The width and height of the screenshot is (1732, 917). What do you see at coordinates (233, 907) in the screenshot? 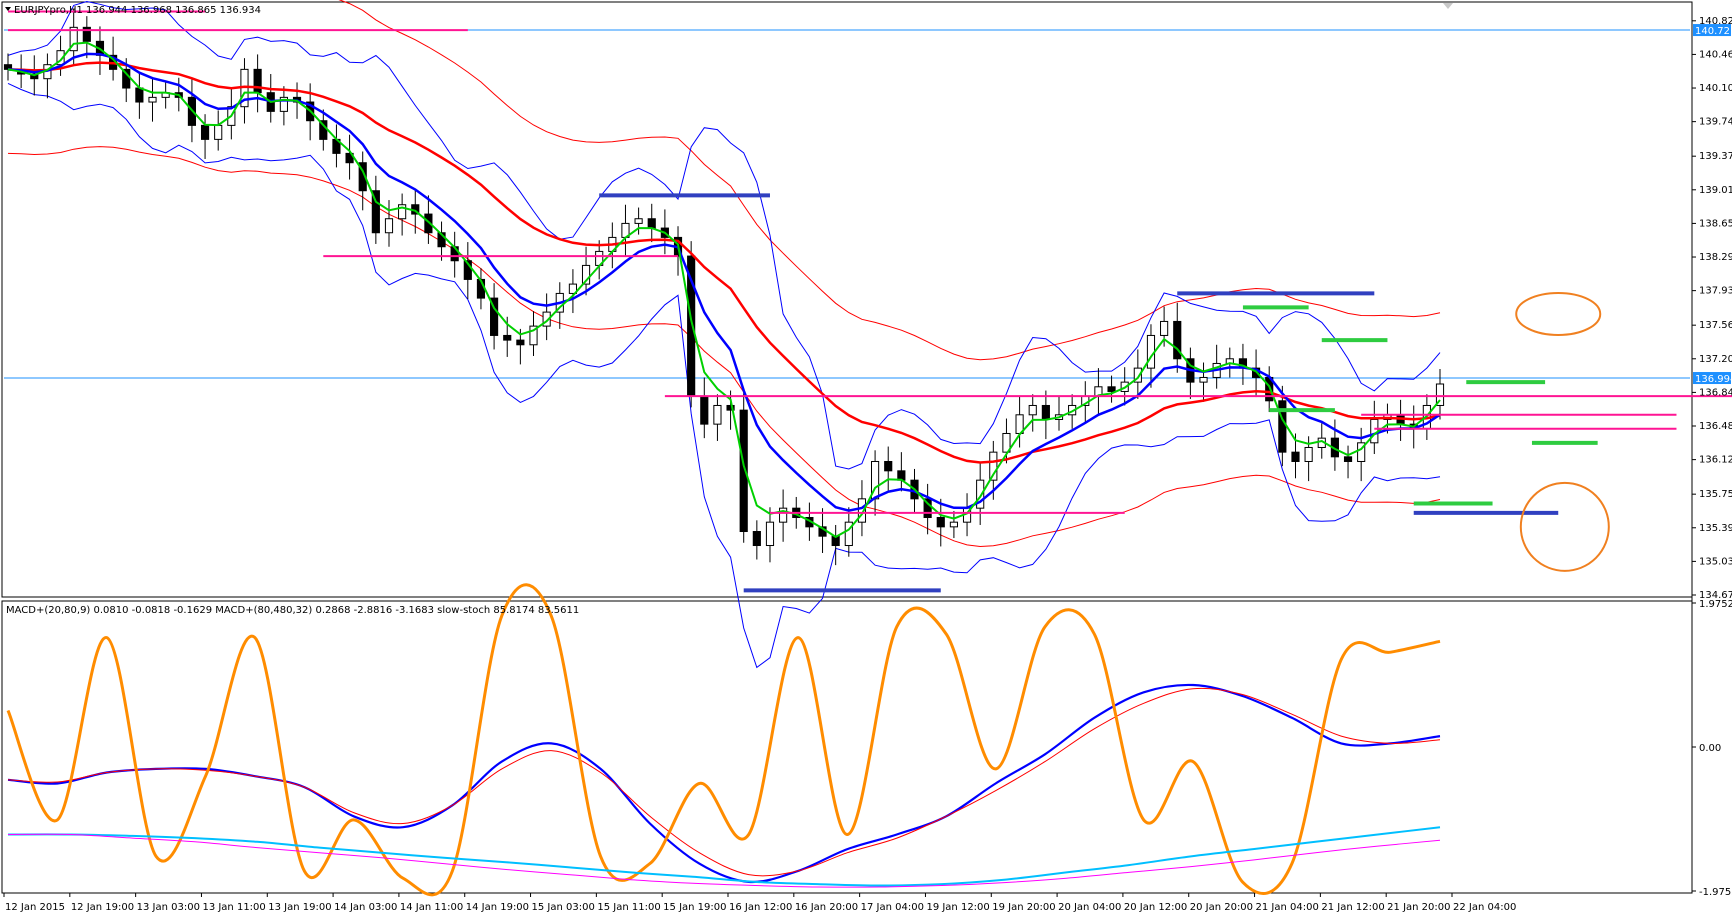
I see `time-tick-label: 13 Jan 11:00` at bounding box center [233, 907].